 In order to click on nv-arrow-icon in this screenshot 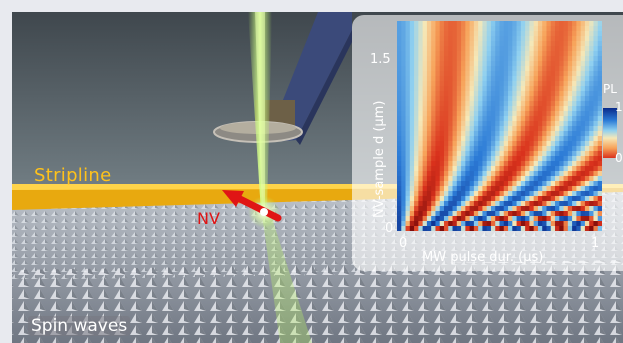, I will do `click(252, 206)`.